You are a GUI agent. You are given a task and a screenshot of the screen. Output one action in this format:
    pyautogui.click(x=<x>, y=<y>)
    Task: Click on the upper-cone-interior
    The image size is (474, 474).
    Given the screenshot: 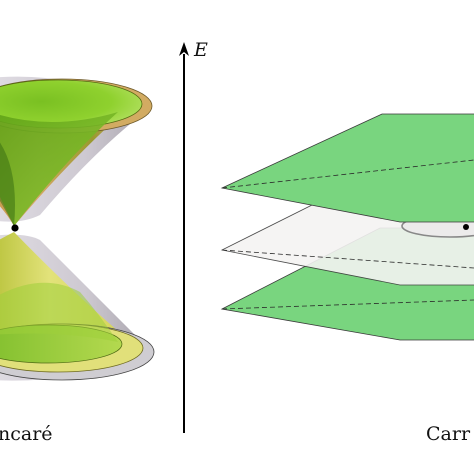 What is the action you would take?
    pyautogui.click(x=59, y=169)
    